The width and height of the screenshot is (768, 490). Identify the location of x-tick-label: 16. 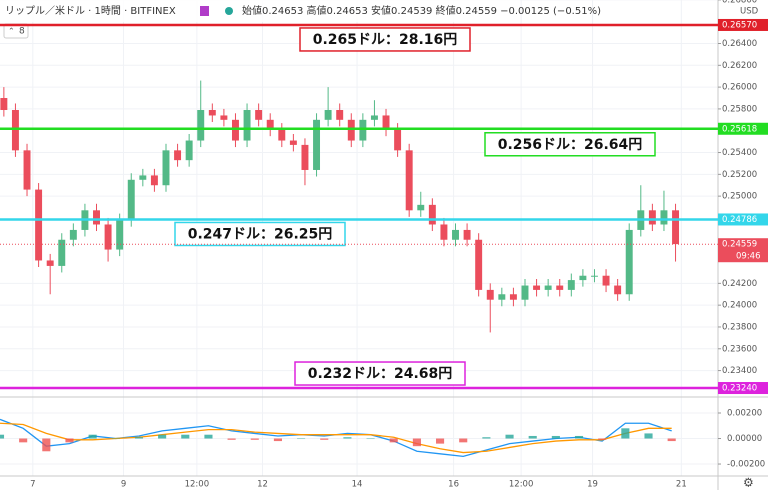
(453, 485).